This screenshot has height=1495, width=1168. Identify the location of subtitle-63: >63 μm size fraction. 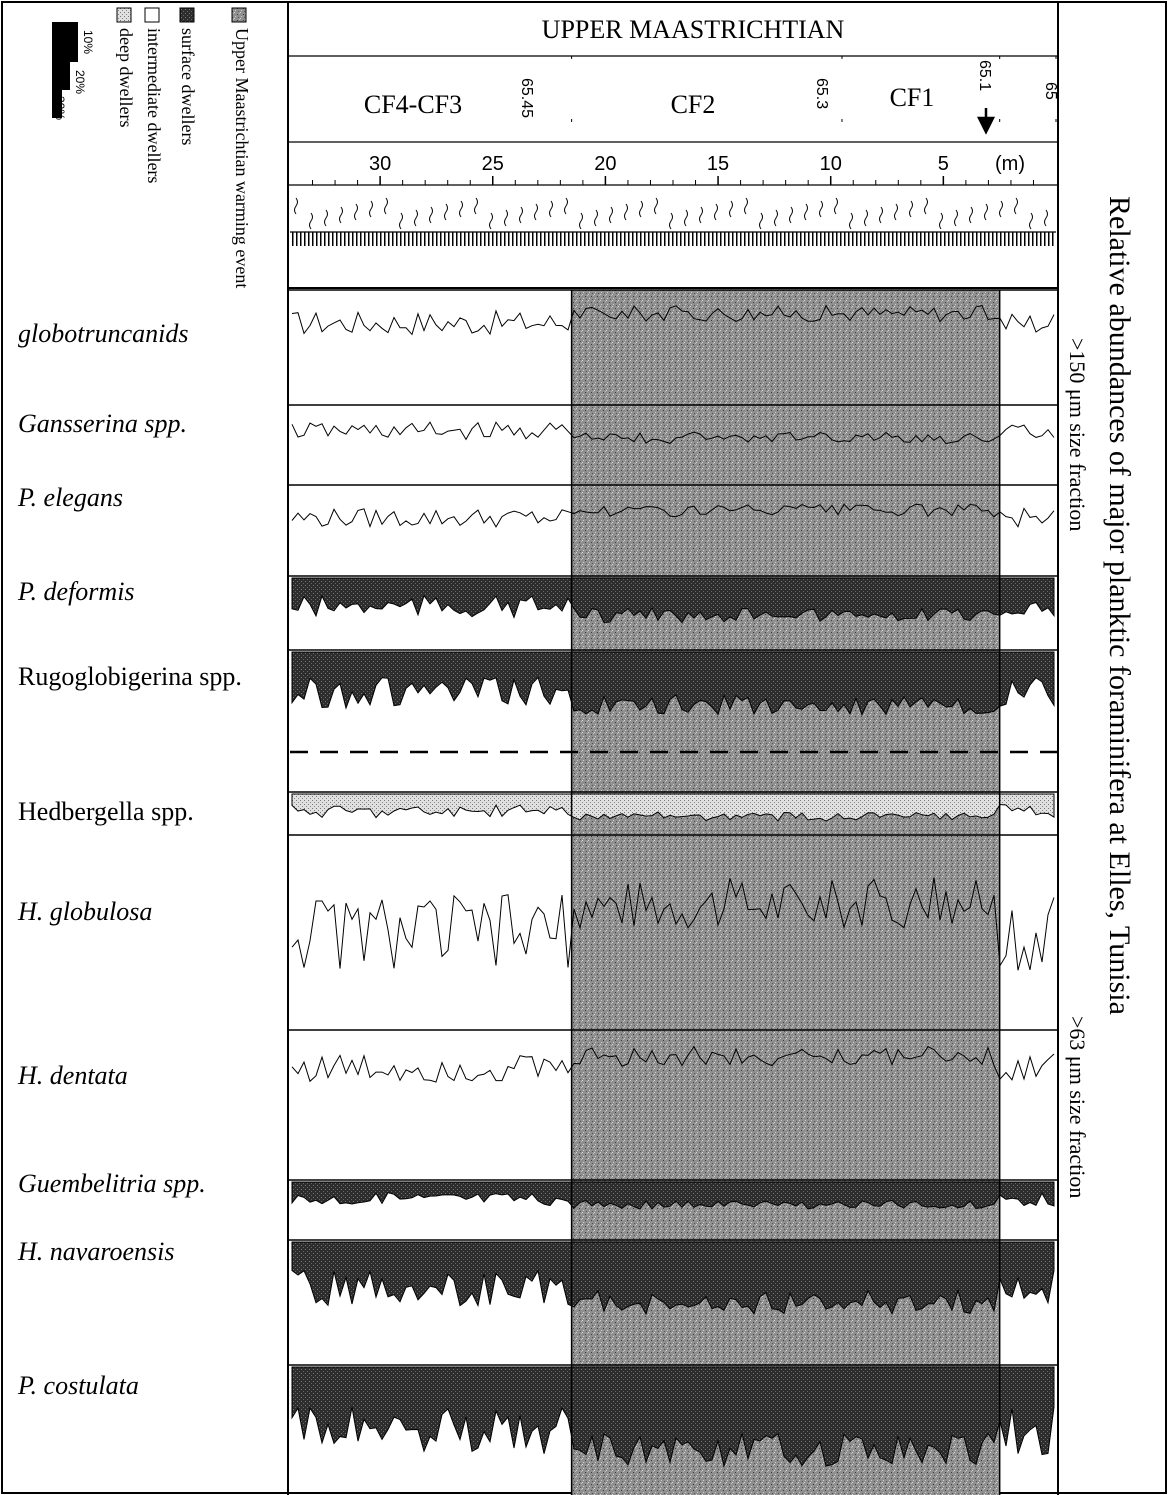
(1077, 1107).